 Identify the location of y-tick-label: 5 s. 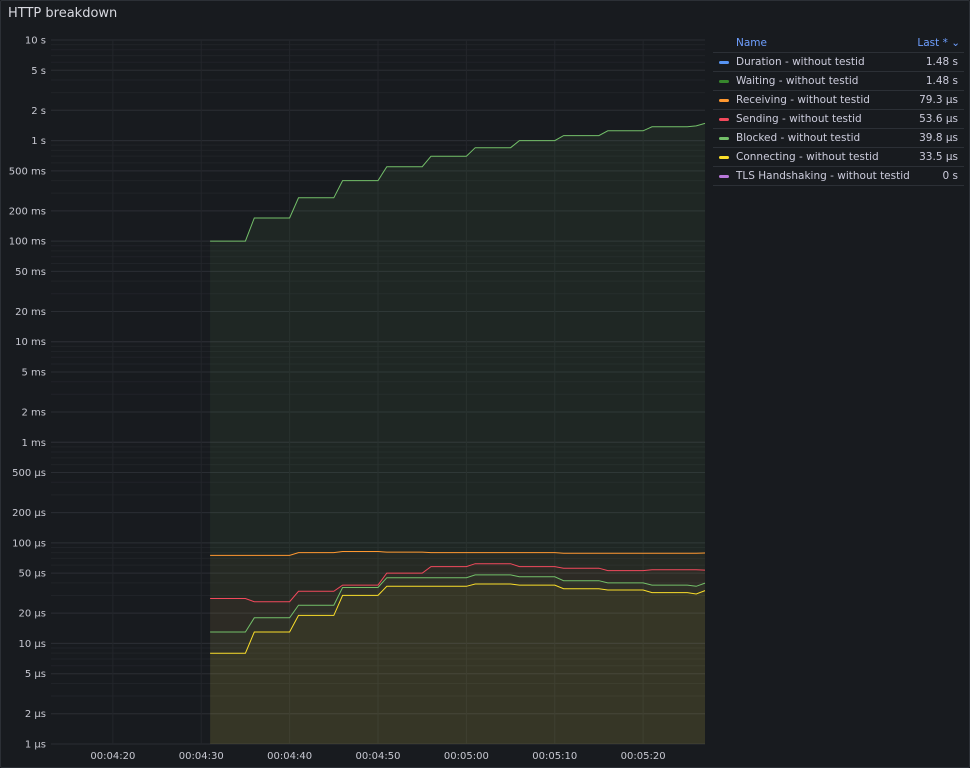
(38, 71).